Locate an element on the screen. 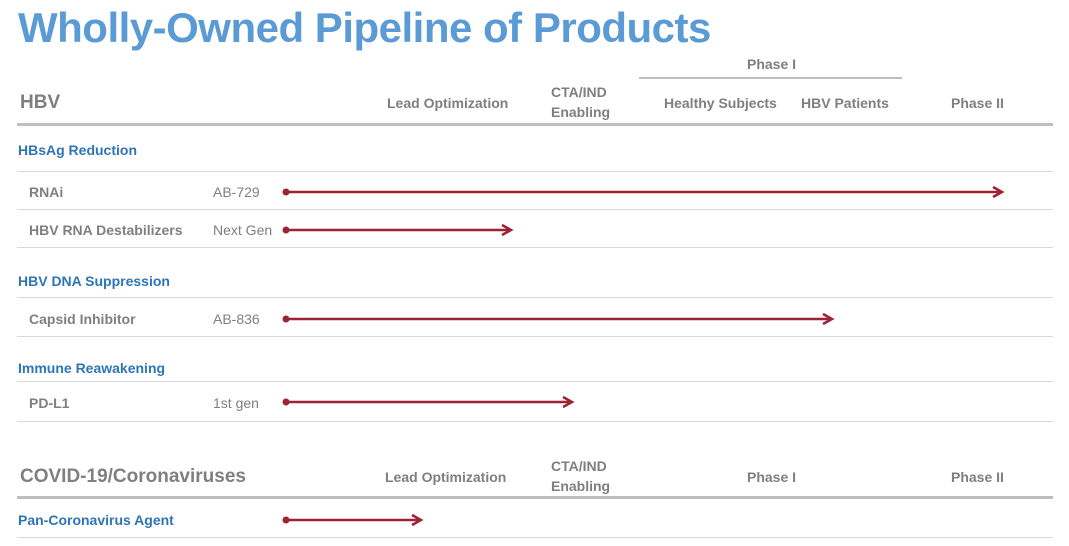  program-asset-next-gen: Next Gen is located at coordinates (243, 230).